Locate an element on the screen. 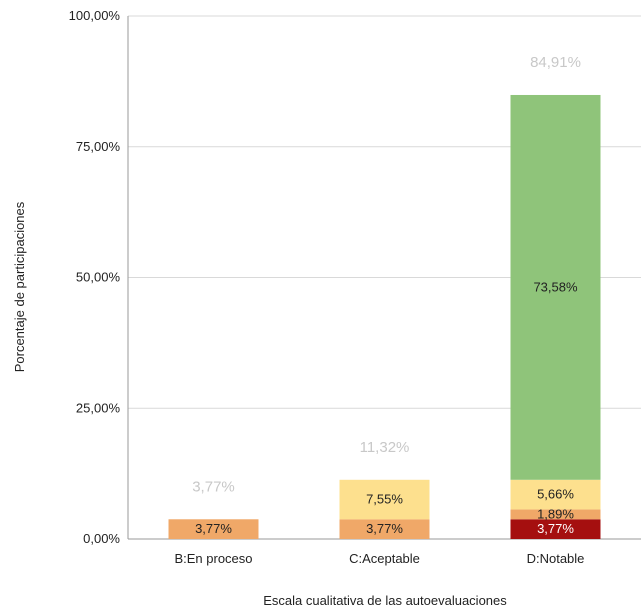 This screenshot has width=641, height=615. x-axis-categories: B:En proceso C:Aceptable D:Notable is located at coordinates (379, 558).